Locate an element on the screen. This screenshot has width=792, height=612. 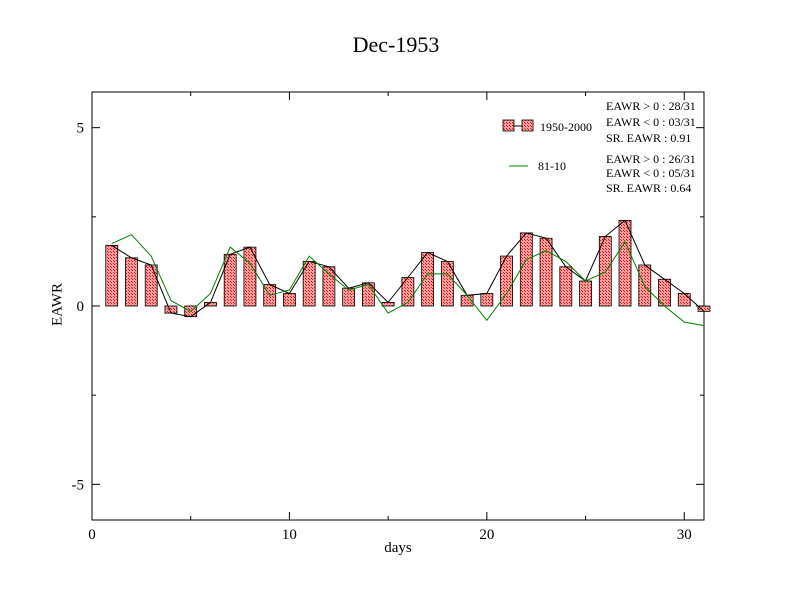
bar-series is located at coordinates (408, 268).